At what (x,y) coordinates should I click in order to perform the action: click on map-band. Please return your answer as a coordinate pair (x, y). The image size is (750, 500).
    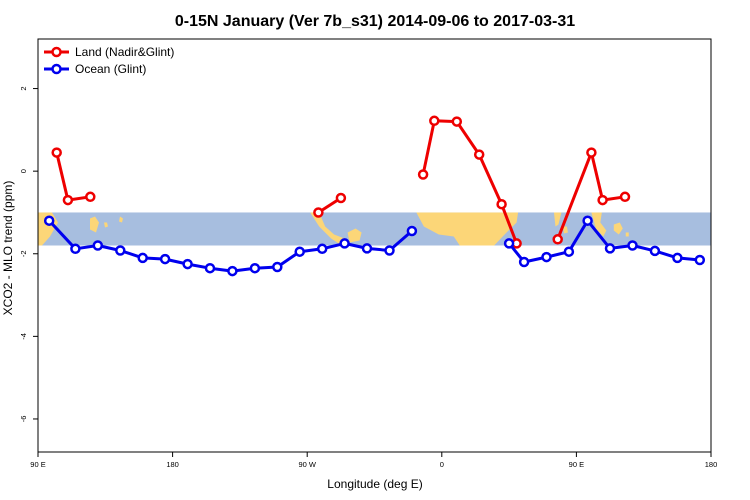
    Looking at the image, I should click on (374, 229).